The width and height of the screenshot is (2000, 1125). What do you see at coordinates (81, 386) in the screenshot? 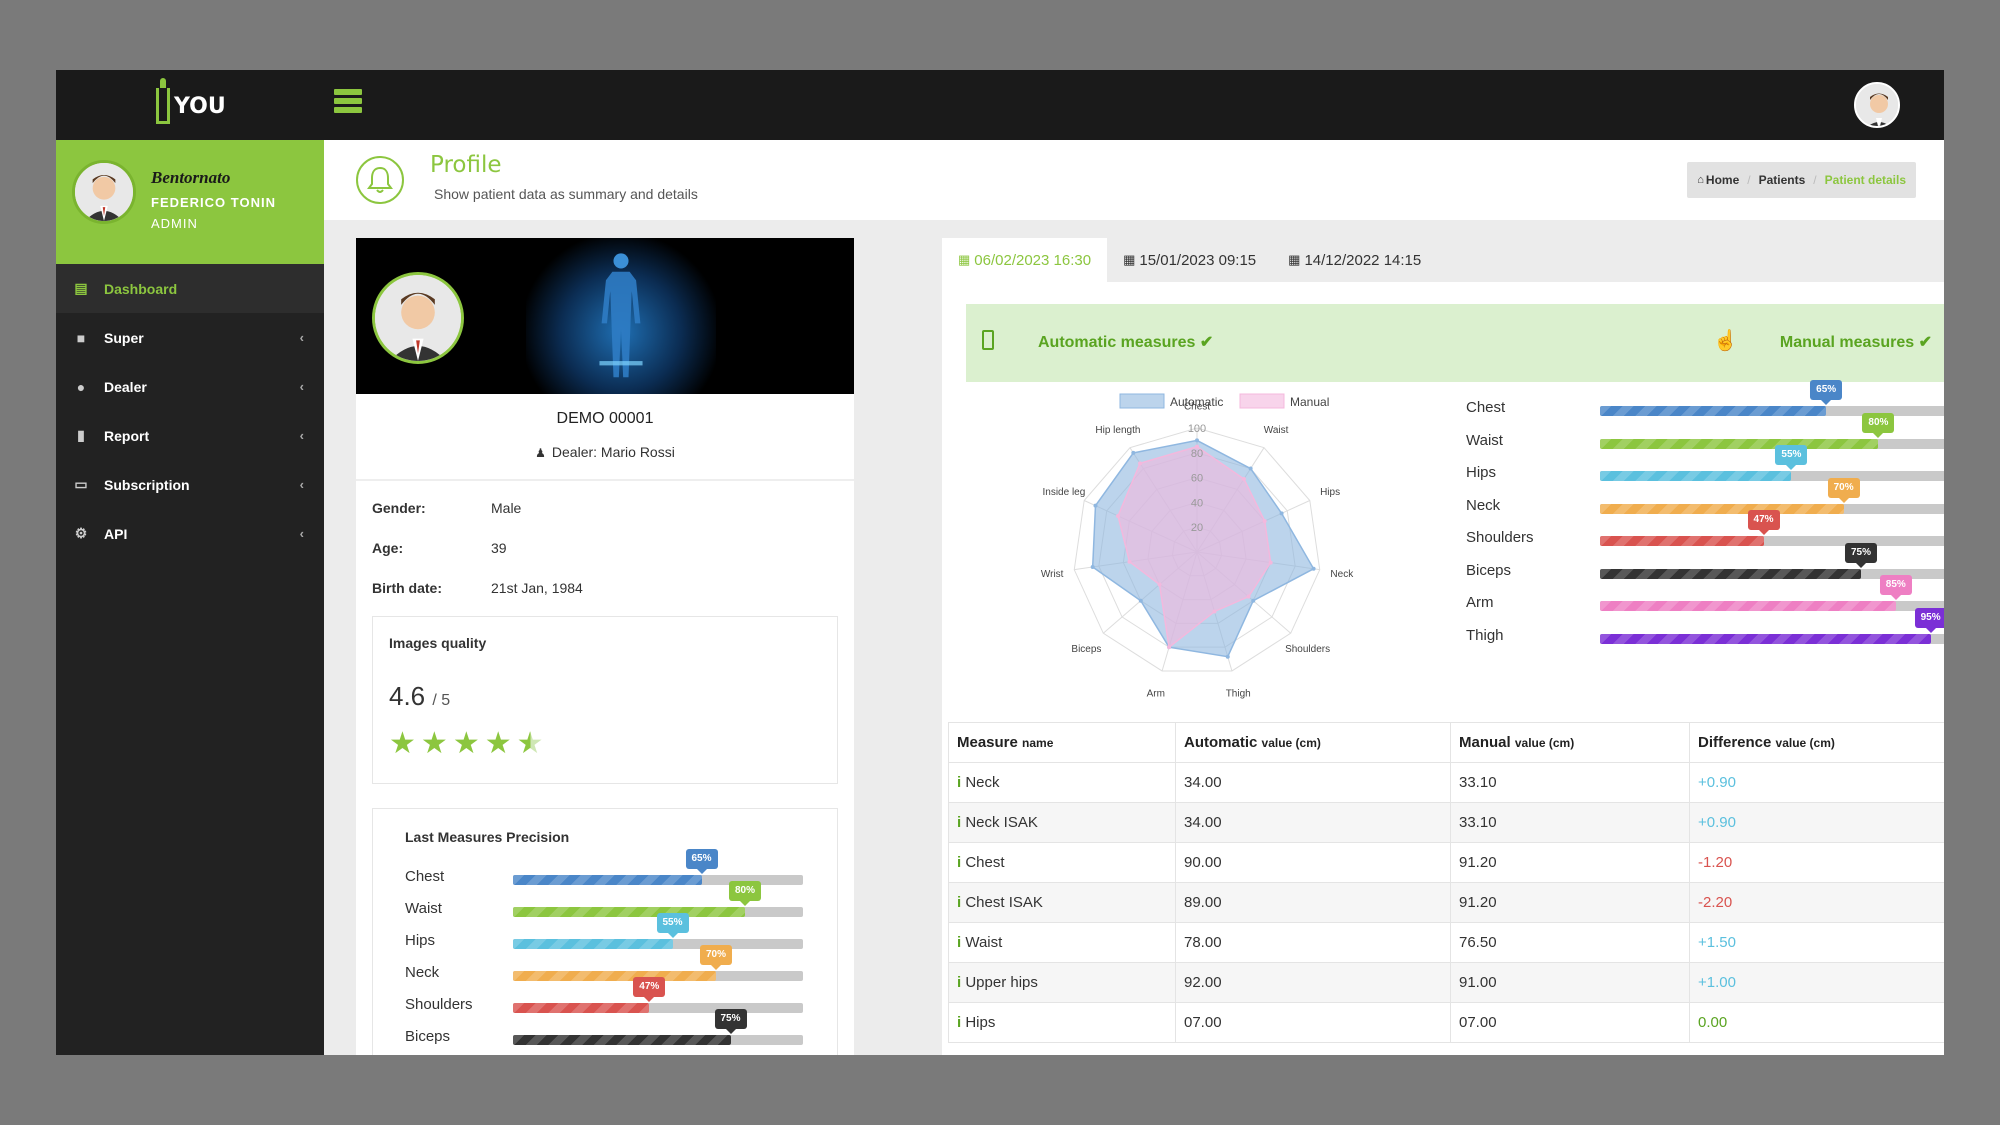
I see `user-tie-icon: ●` at bounding box center [81, 386].